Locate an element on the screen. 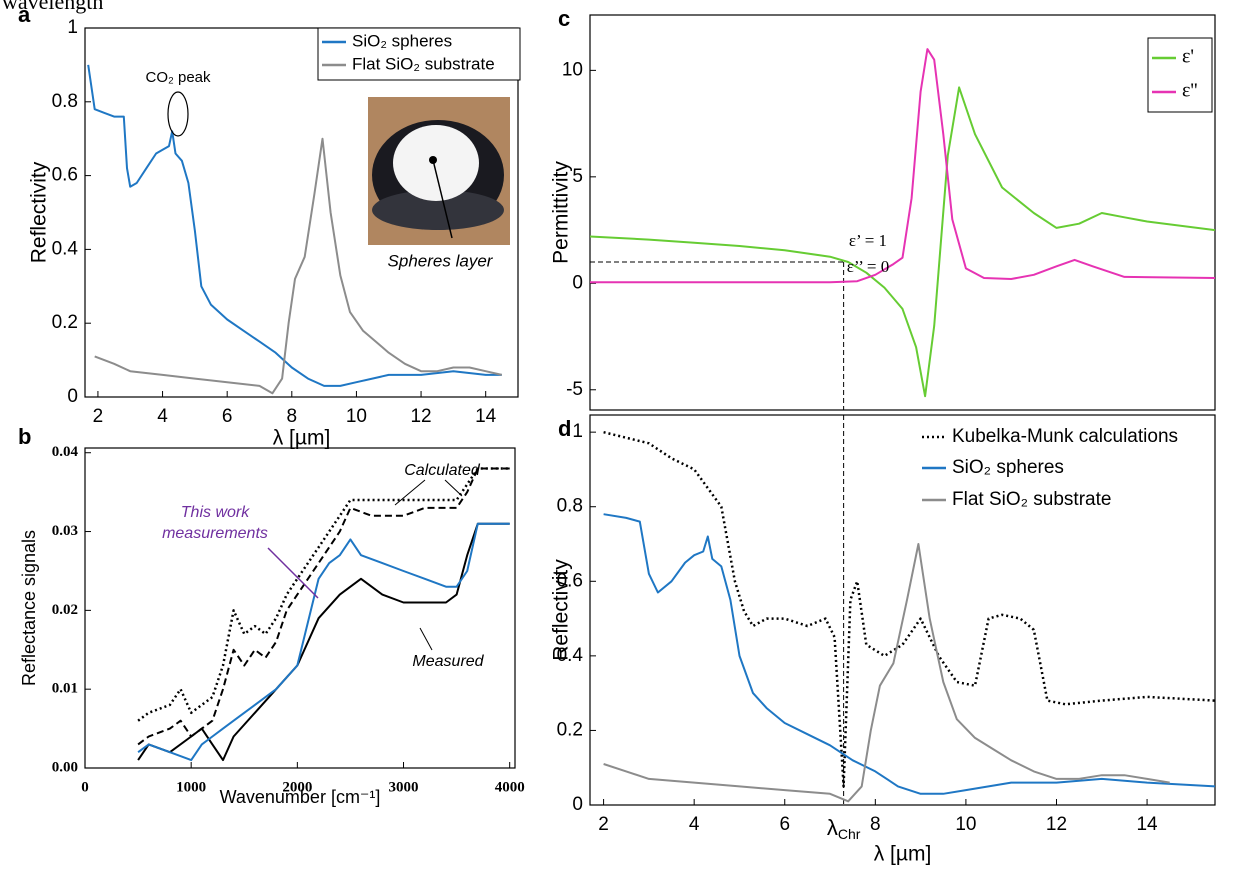  eps1-annotation: ε’ = 1 is located at coordinates (868, 240).